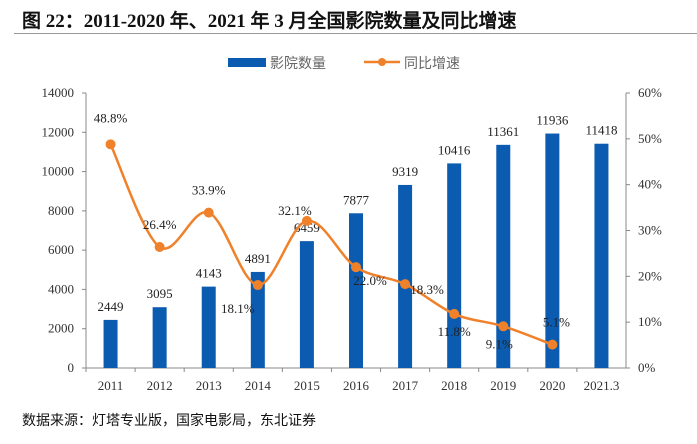 The image size is (697, 444). Describe the element at coordinates (454, 331) in the screenshot. I see `growth-data-label: 11.8%` at that location.